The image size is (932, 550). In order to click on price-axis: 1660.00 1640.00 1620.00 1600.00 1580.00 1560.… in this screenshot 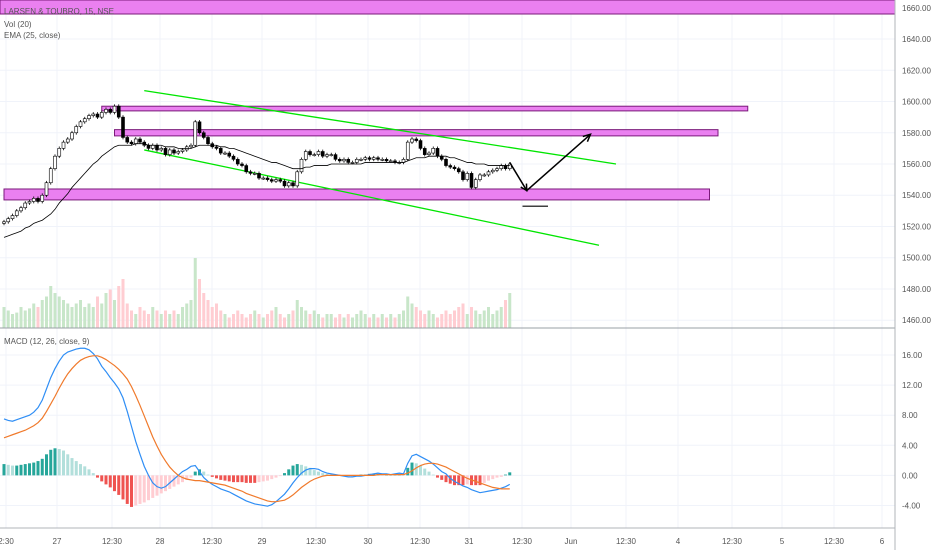, I will do `click(916, 164)`.